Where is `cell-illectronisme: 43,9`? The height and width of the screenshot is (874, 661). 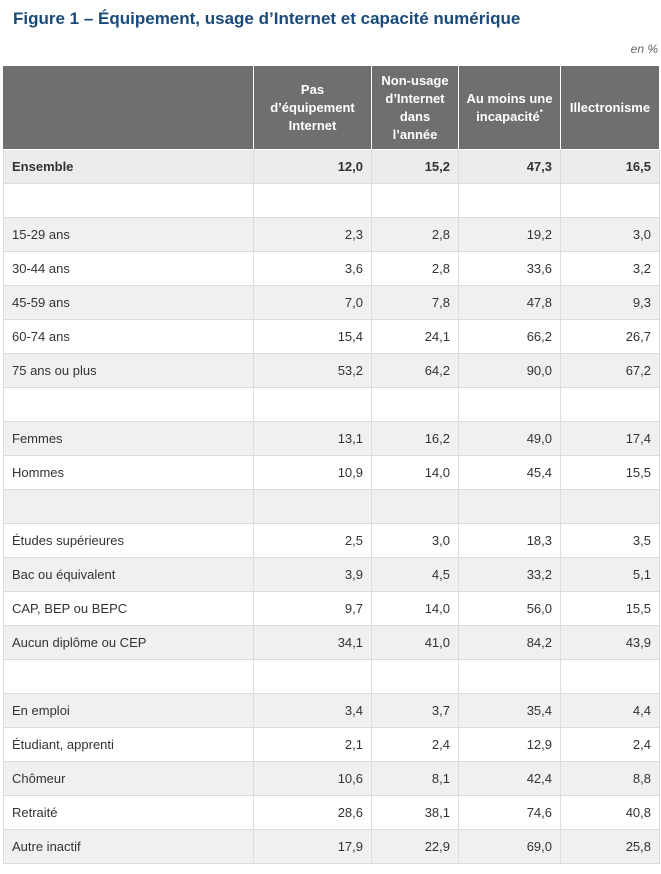 cell-illectronisme: 43,9 is located at coordinates (610, 642).